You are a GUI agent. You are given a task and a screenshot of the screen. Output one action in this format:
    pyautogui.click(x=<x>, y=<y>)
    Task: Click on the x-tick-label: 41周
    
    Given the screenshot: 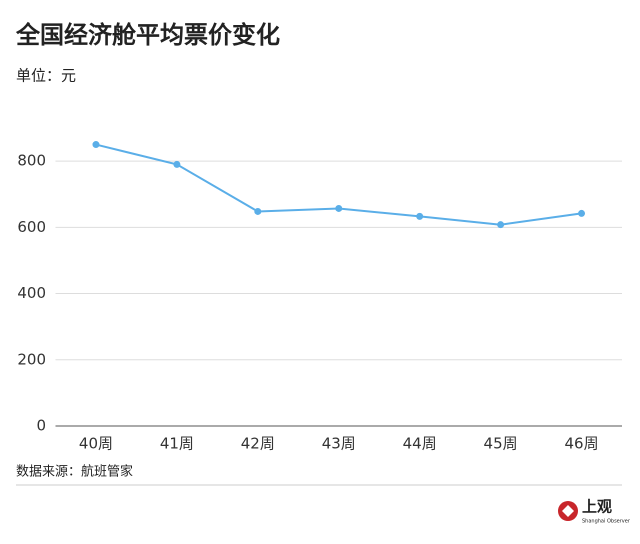 What is the action you would take?
    pyautogui.click(x=177, y=444)
    